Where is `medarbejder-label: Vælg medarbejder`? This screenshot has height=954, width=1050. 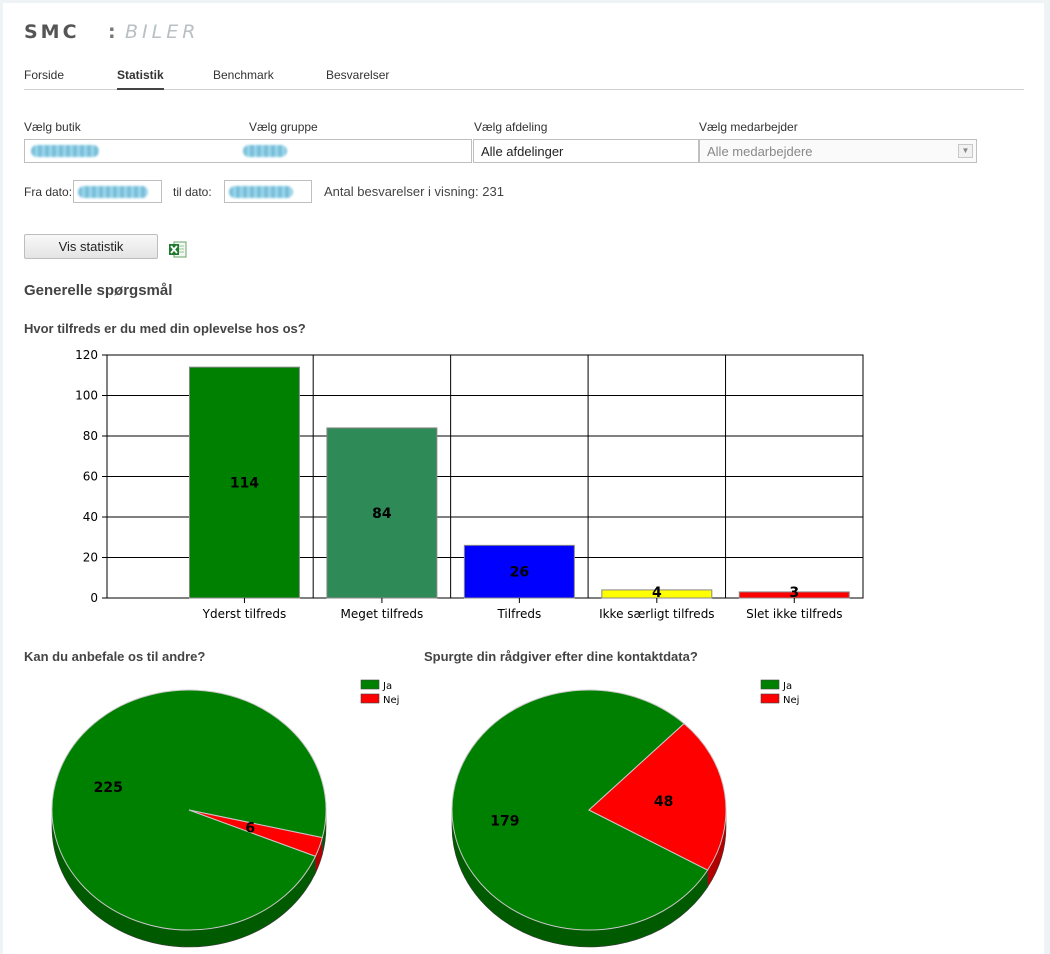
medarbejder-label: Vælg medarbejder is located at coordinates (748, 127).